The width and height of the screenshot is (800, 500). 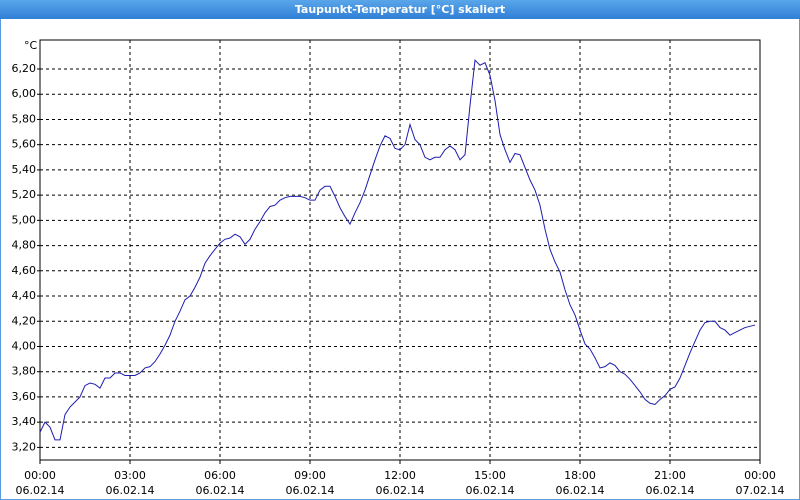 What do you see at coordinates (24, 396) in the screenshot?
I see `y-tick-label: 3,60` at bounding box center [24, 396].